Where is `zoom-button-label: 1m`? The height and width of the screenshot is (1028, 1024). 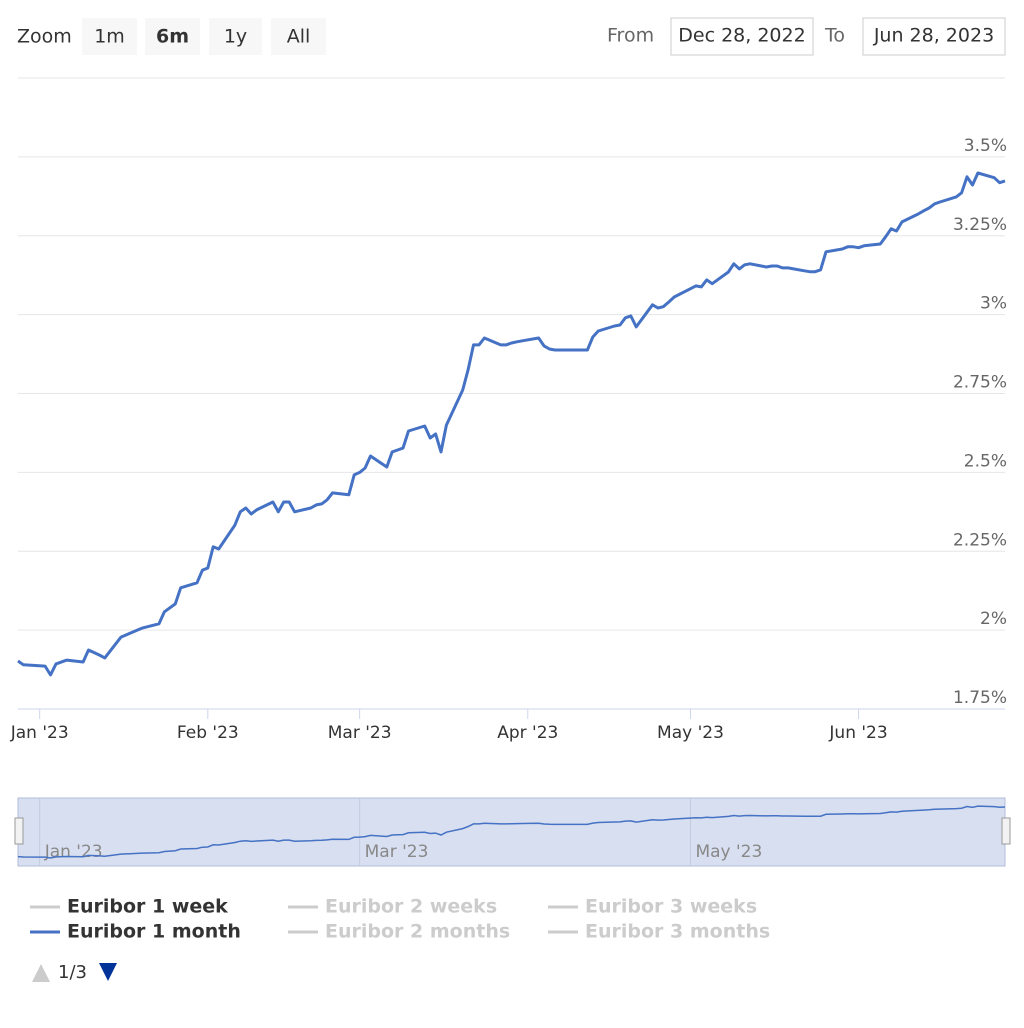
zoom-button-label: 1m is located at coordinates (109, 37).